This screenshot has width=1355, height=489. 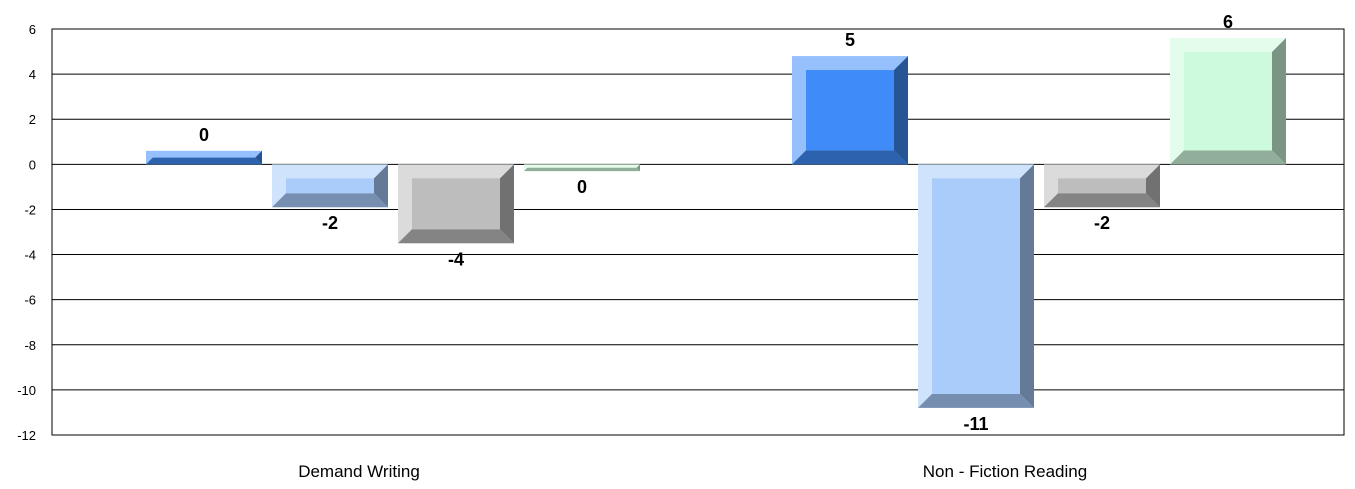 I want to click on y-tick-label: -6, so click(x=30, y=300).